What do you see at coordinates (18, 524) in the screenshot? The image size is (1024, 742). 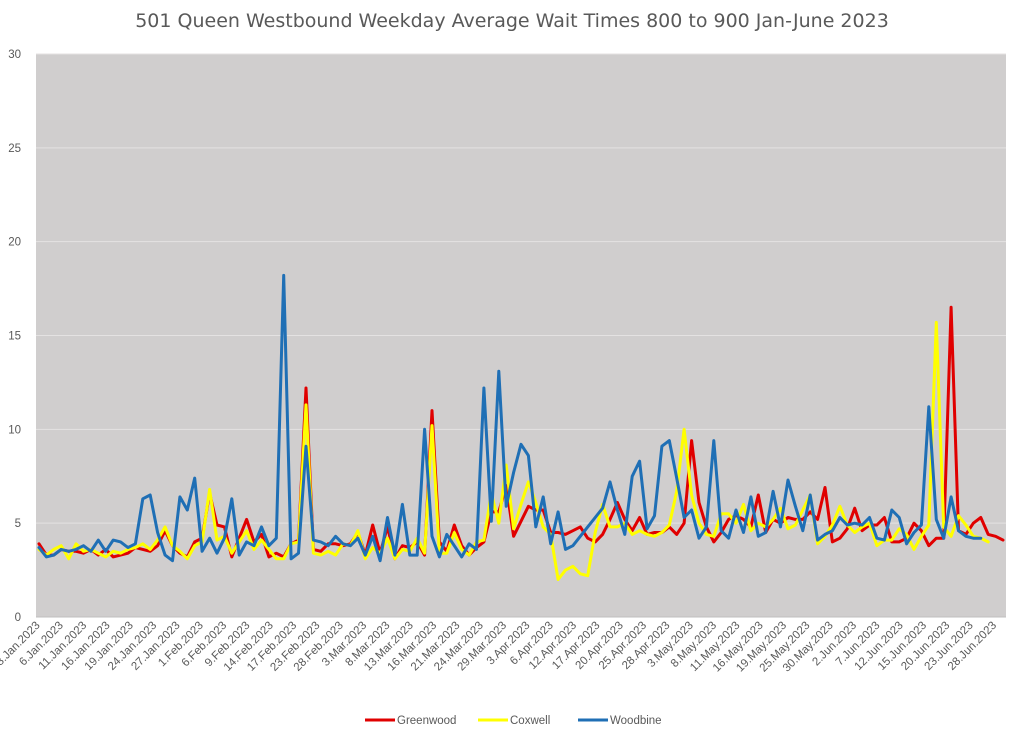 I see `y-tick-label: 5` at bounding box center [18, 524].